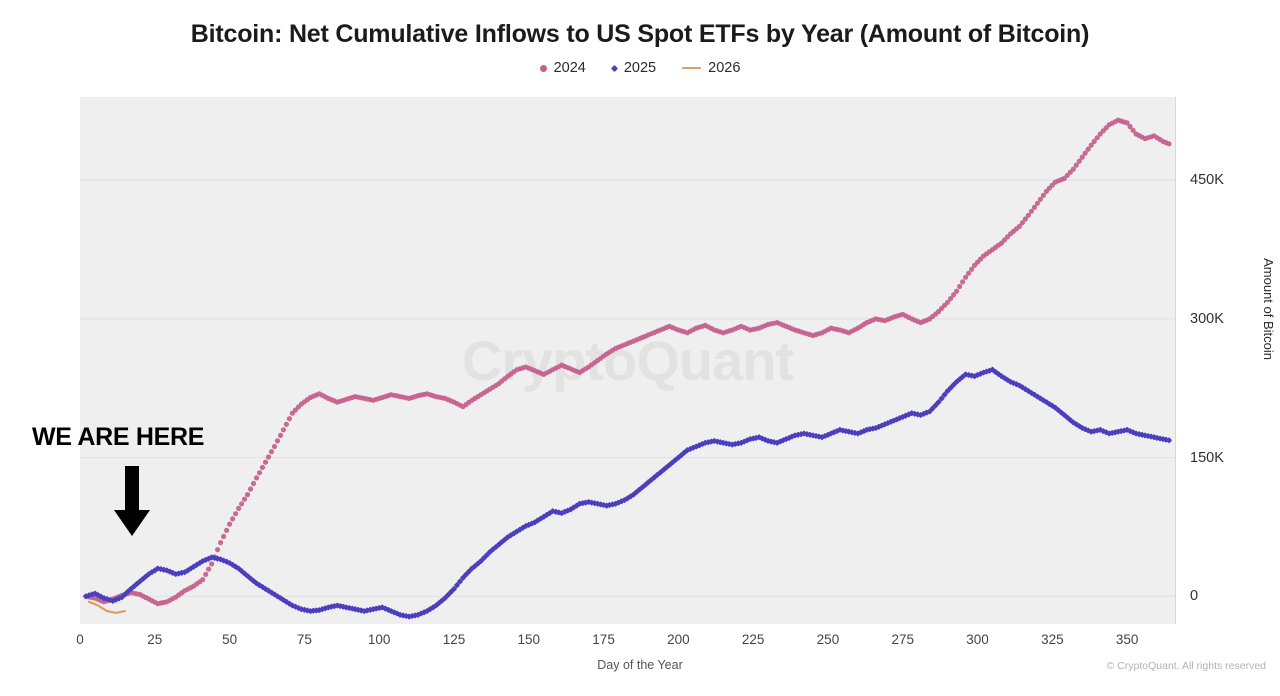 This screenshot has width=1280, height=696. What do you see at coordinates (569, 68) in the screenshot?
I see `legend-label-2024: 2024` at bounding box center [569, 68].